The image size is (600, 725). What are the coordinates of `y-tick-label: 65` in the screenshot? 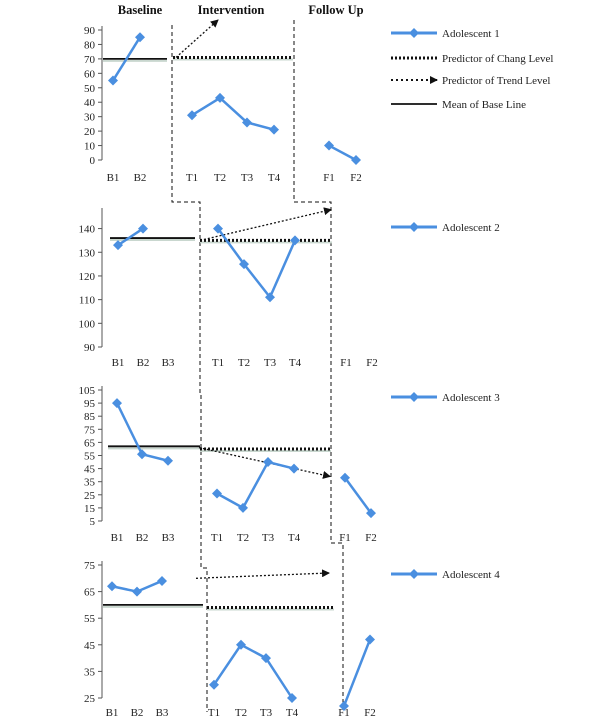 It's located at (90, 593).